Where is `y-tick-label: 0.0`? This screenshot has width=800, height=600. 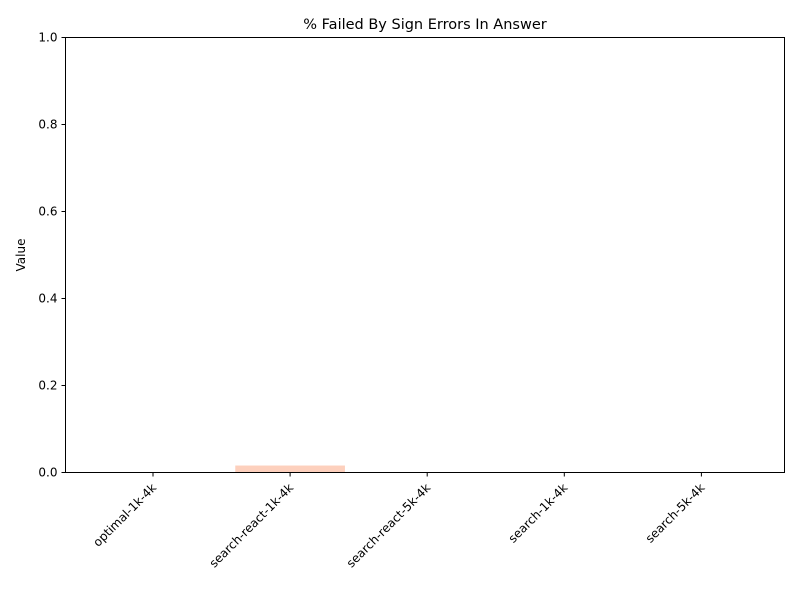 y-tick-label: 0.0 is located at coordinates (47, 473).